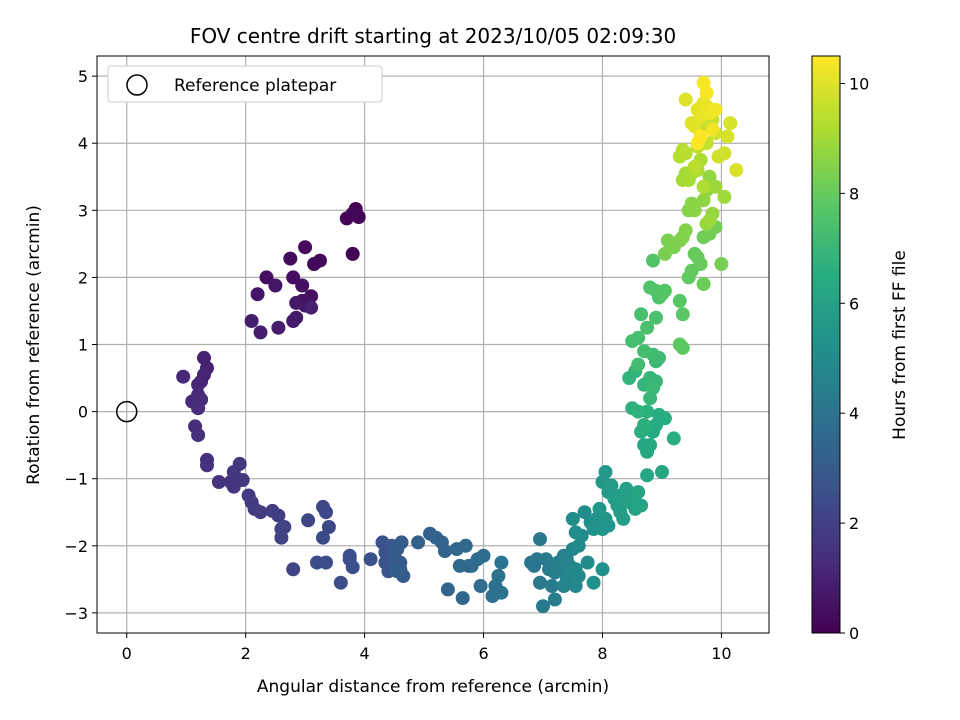 The image size is (960, 720). I want to click on y-tick-label: 1, so click(83, 345).